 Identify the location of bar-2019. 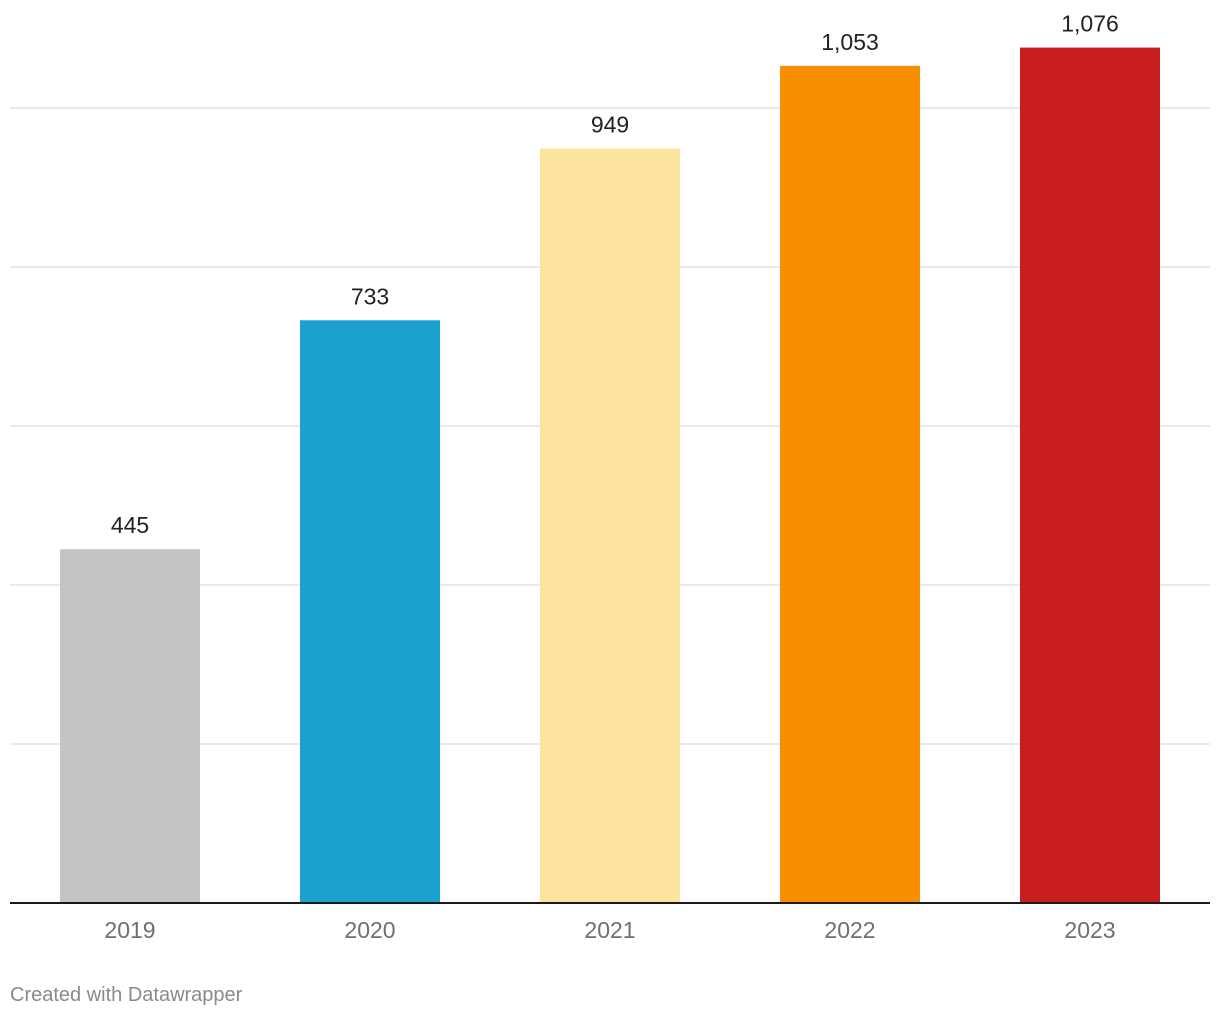
(130, 726).